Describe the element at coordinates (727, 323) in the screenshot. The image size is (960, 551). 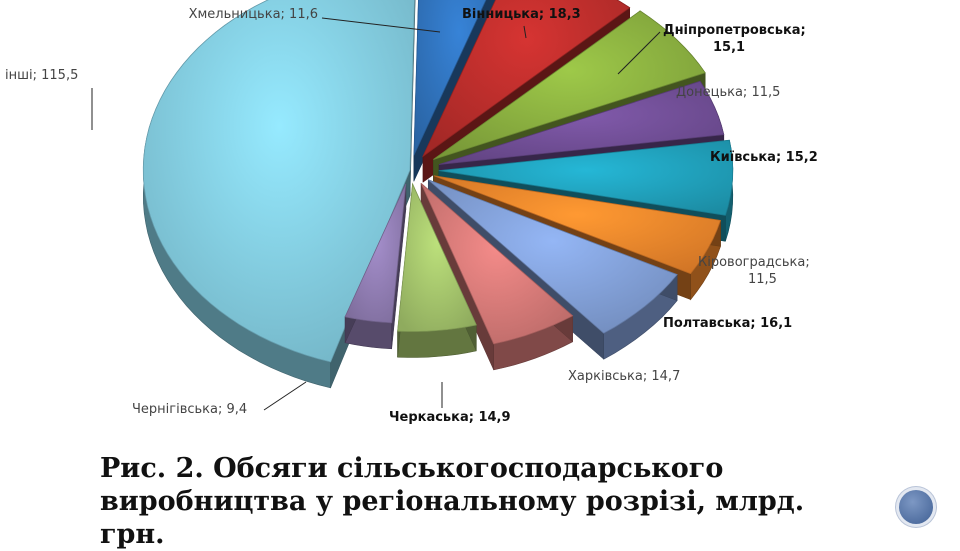
I see `slice-label-6: Полтавська; 16,1` at that location.